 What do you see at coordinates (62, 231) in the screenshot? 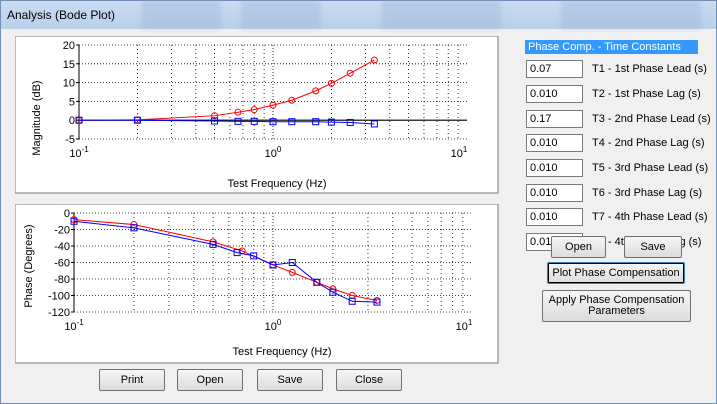
I see `y-tick-label: -20` at bounding box center [62, 231].